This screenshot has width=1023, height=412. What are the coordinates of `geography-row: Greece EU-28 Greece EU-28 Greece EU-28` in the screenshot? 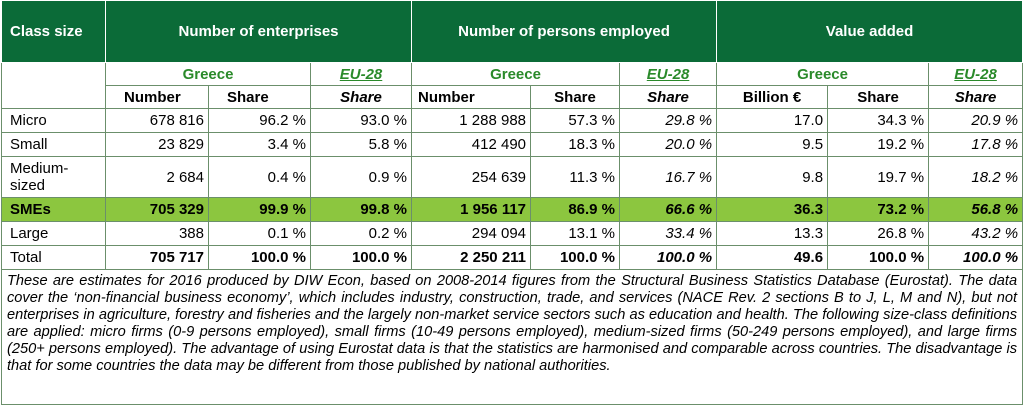 It's located at (512, 74).